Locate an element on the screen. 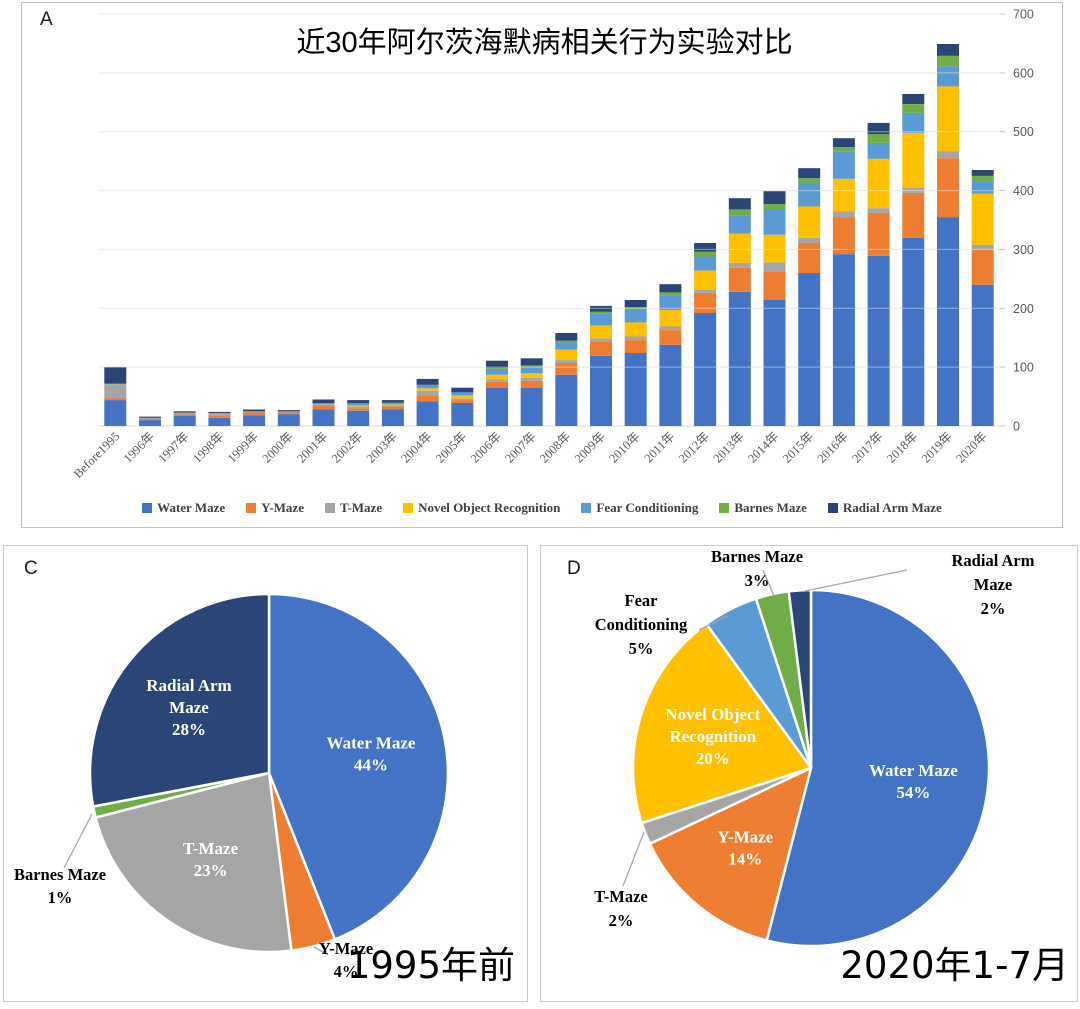 The height and width of the screenshot is (1009, 1080). legend-item-t-maze: T-Maze is located at coordinates (353, 508).